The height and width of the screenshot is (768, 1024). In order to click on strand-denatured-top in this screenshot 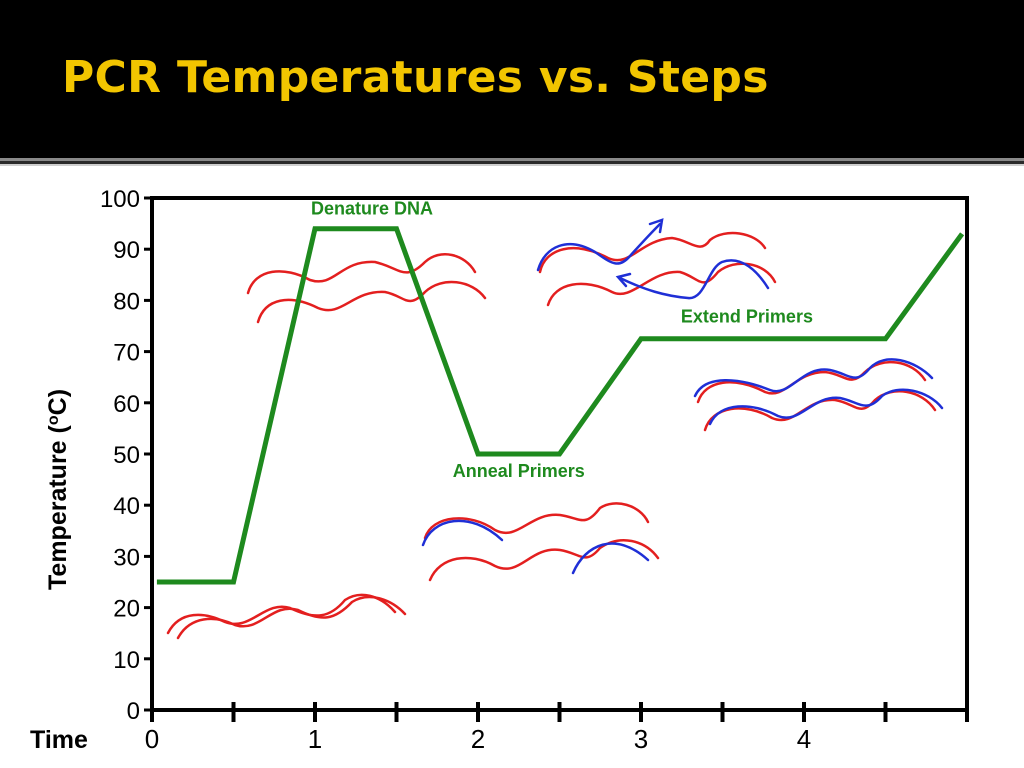, I will do `click(361, 274)`.